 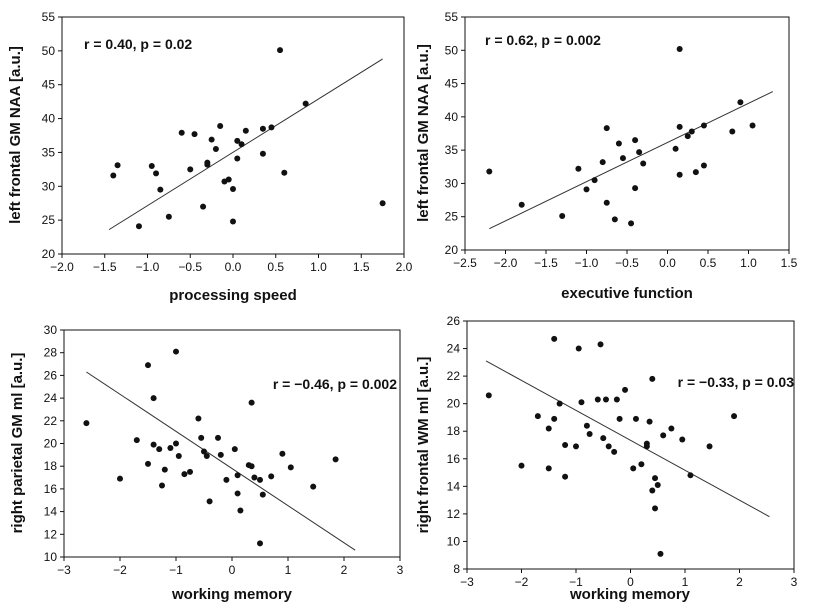 I want to click on y-tick-label: 24, so click(x=454, y=349).